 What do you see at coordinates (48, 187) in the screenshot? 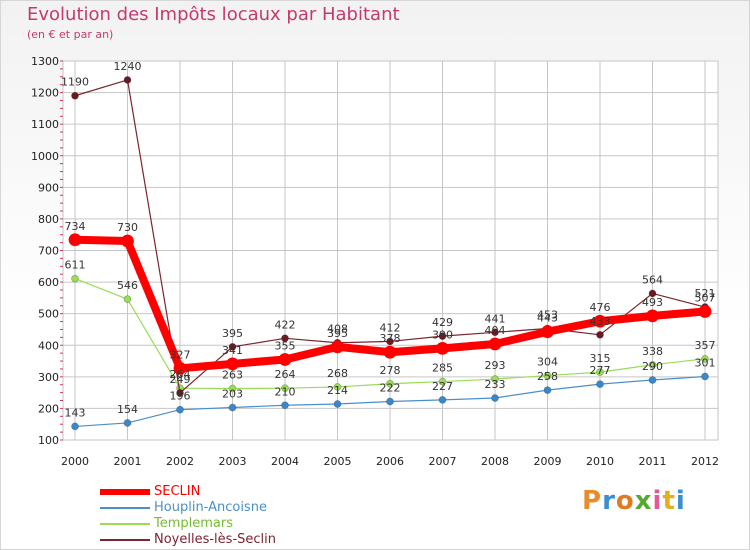
I see `y-tick-label: 900` at bounding box center [48, 187].